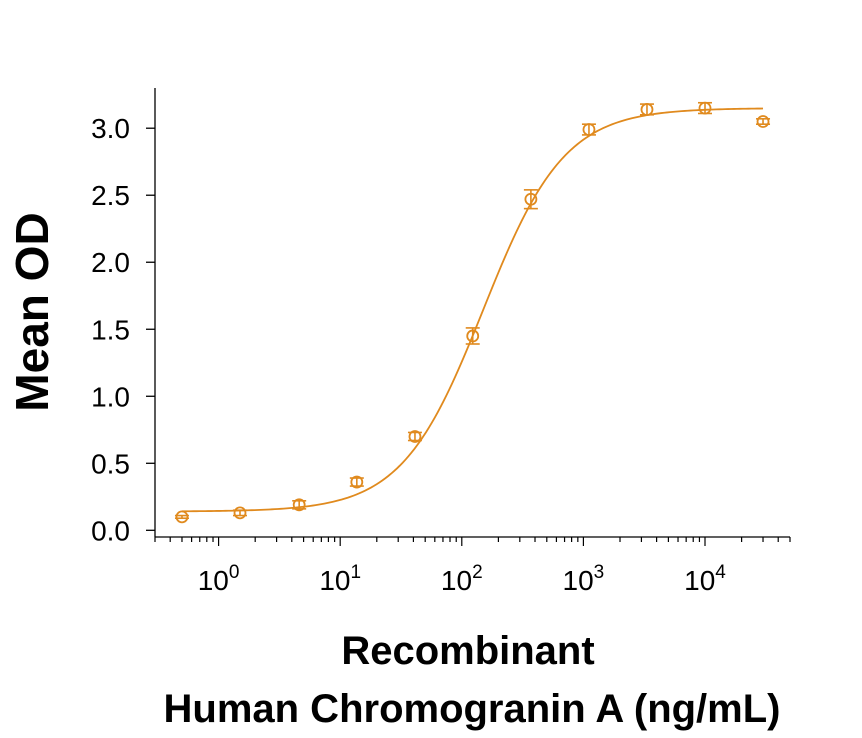 The height and width of the screenshot is (738, 862). I want to click on x-tick-label: 10¹, so click(340, 579).